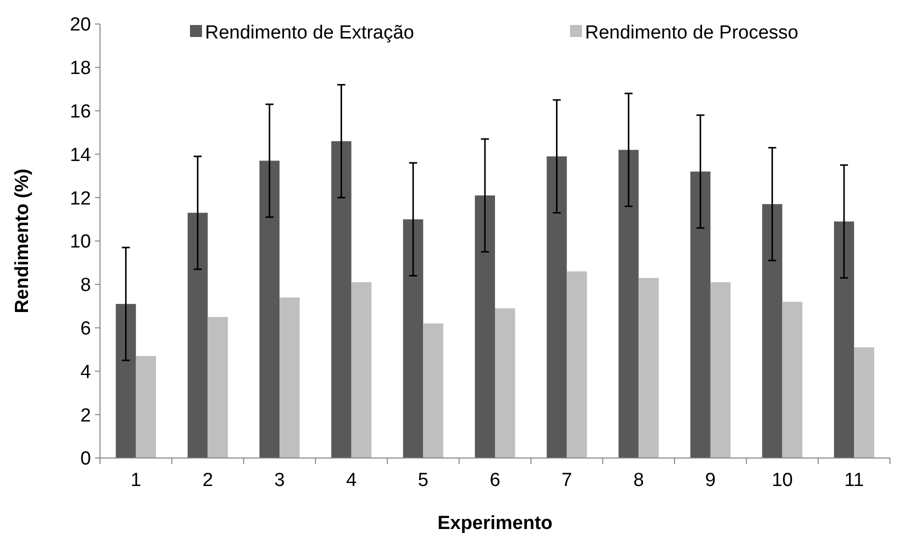 This screenshot has width=898, height=541. Describe the element at coordinates (567, 480) in the screenshot. I see `x-tick-label: 7` at that location.